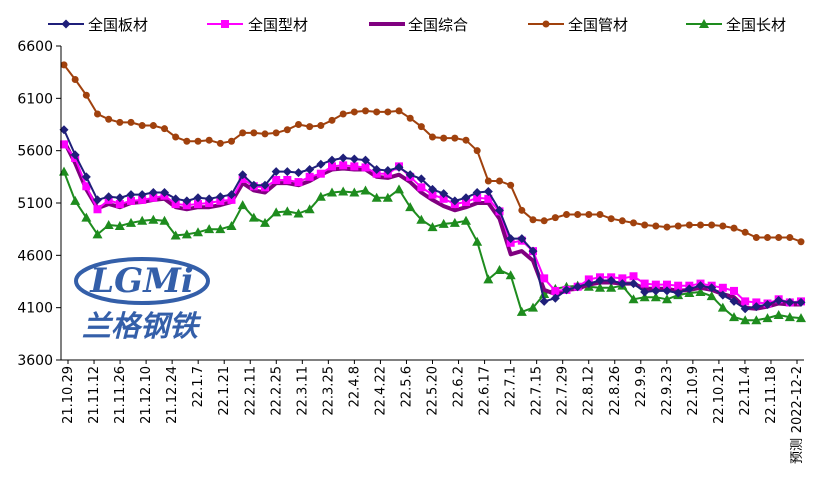 The width and height of the screenshot is (827, 498). What do you see at coordinates (433, 391) in the screenshot?
I see `x-tick-label: 22.5.20` at bounding box center [433, 391].